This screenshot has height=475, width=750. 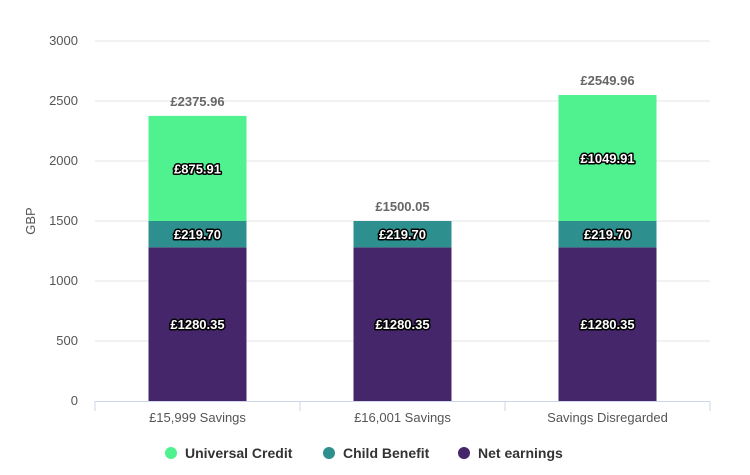 What do you see at coordinates (63, 160) in the screenshot?
I see `y-tick-label: 2000` at bounding box center [63, 160].